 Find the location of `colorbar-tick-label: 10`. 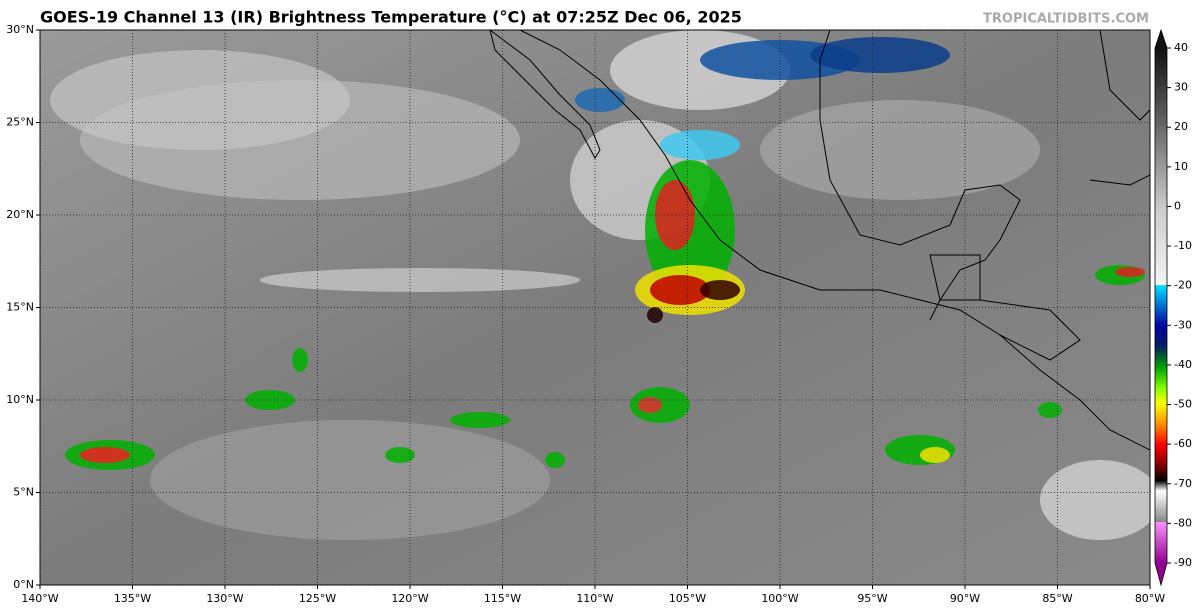

colorbar-tick-label: 10 is located at coordinates (1181, 166).